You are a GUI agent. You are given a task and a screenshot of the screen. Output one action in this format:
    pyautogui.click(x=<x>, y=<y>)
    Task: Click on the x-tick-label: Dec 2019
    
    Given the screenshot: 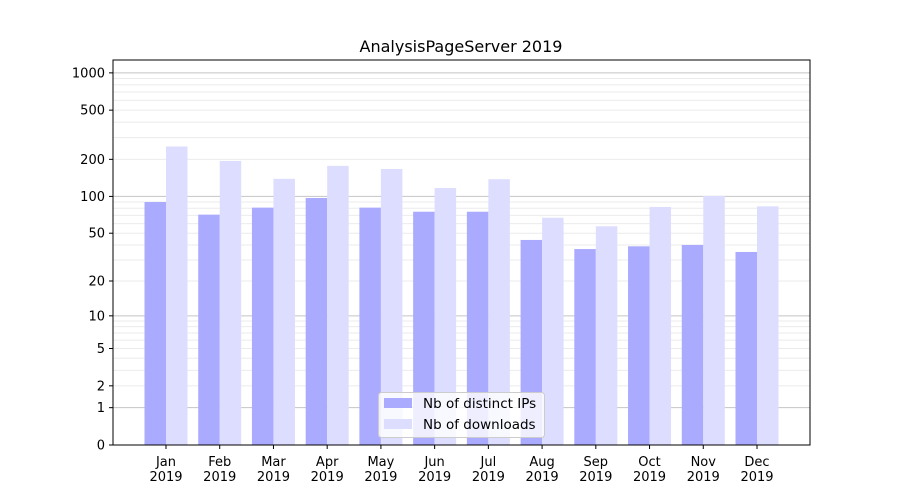 What is the action you would take?
    pyautogui.click(x=756, y=470)
    